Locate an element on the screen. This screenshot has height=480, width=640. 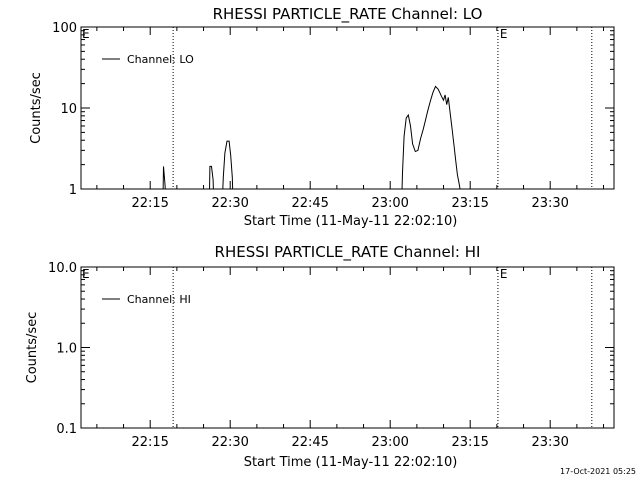
legend-entry: Channel: LO is located at coordinates (160, 59).